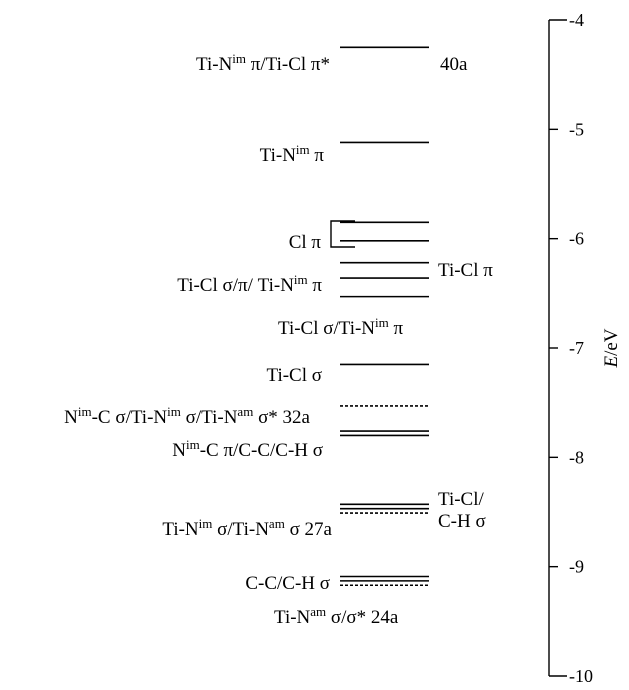 The width and height of the screenshot is (629, 690). Describe the element at coordinates (611, 362) in the screenshot. I see `energy-axis-title-symbol: E` at that location.